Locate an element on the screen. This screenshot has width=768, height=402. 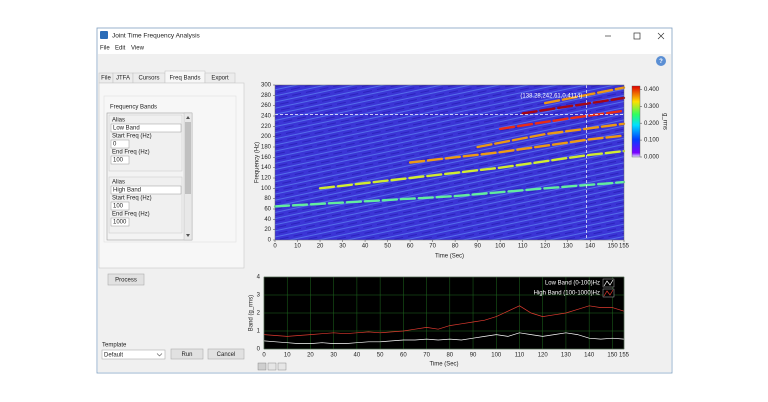
tab-label: Cursors is located at coordinates (148, 79).